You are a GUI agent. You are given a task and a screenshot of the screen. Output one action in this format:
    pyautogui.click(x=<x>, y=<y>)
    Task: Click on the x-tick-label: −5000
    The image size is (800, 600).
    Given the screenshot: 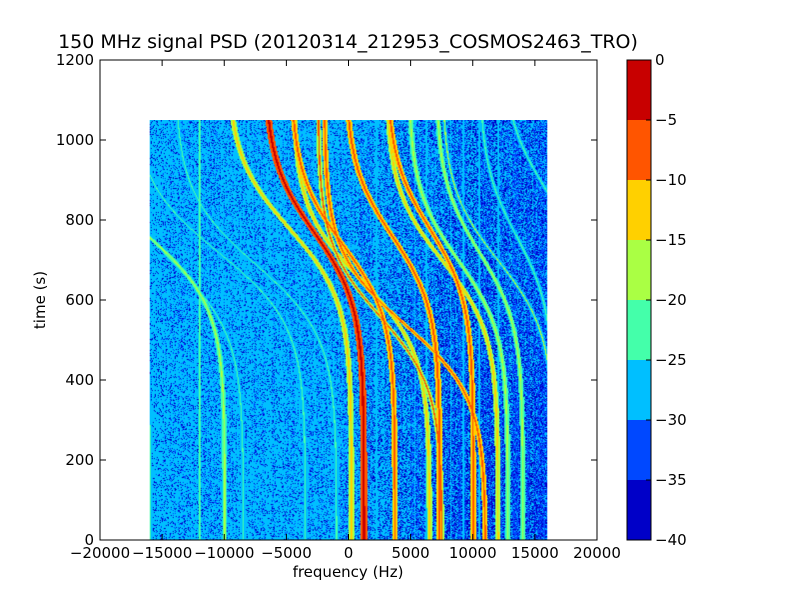 What is the action you would take?
    pyautogui.click(x=286, y=553)
    